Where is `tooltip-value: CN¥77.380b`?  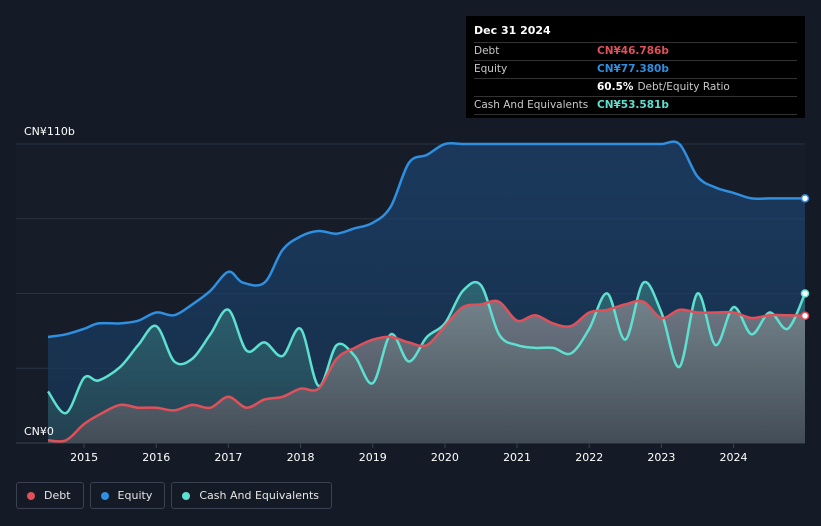
tooltip-value: CN¥77.380b is located at coordinates (633, 69).